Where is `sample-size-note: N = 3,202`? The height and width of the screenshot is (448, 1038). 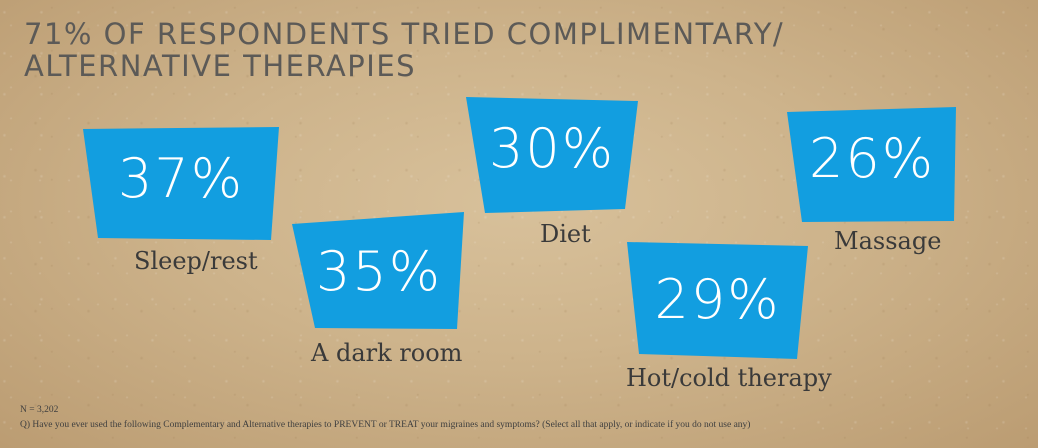
sample-size-note: N = 3,202 is located at coordinates (39, 410).